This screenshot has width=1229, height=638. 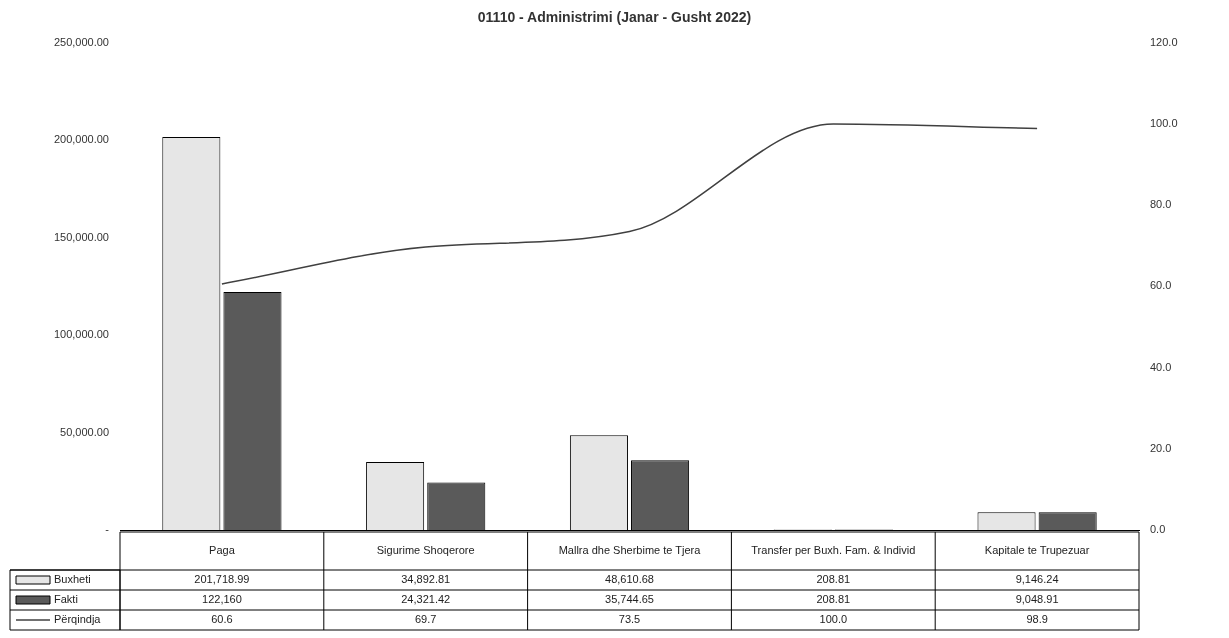 What do you see at coordinates (222, 550) in the screenshot?
I see `x-tick-label: Paga` at bounding box center [222, 550].